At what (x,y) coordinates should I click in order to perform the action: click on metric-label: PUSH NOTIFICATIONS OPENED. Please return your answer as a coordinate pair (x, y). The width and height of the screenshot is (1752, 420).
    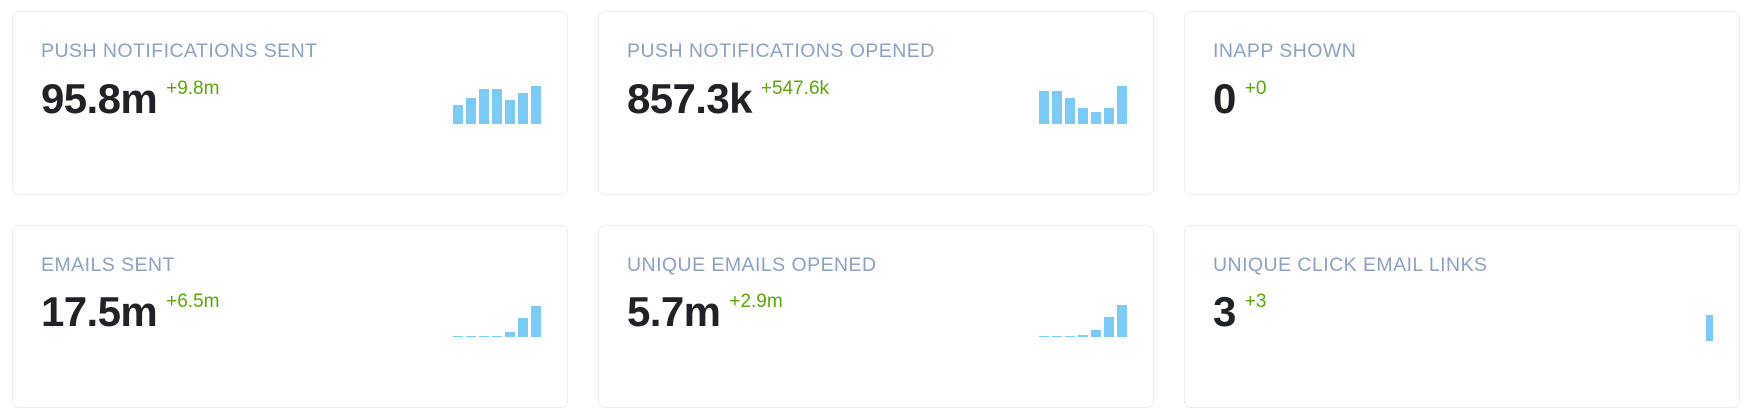
    Looking at the image, I should click on (781, 51).